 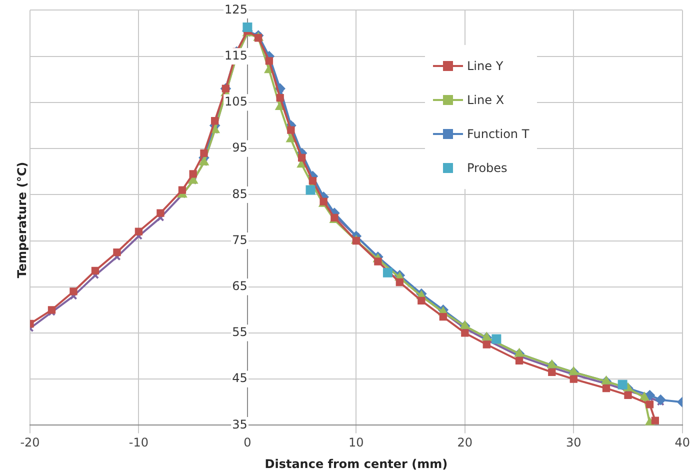 I want to click on y-tick-label: 85, so click(x=240, y=193).